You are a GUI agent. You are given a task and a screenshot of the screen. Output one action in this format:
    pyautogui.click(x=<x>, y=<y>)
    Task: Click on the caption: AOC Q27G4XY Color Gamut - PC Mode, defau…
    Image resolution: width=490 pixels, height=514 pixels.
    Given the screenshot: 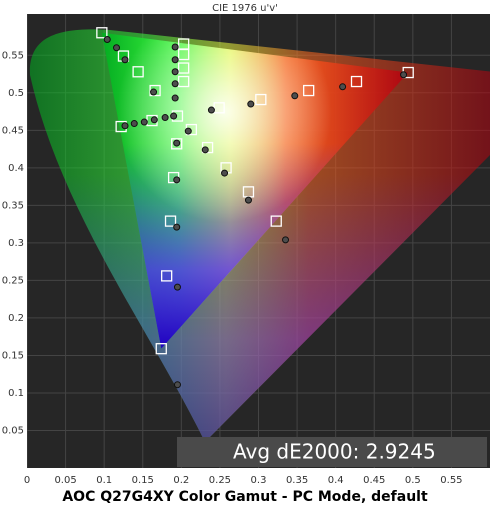 What is the action you would take?
    pyautogui.click(x=245, y=497)
    